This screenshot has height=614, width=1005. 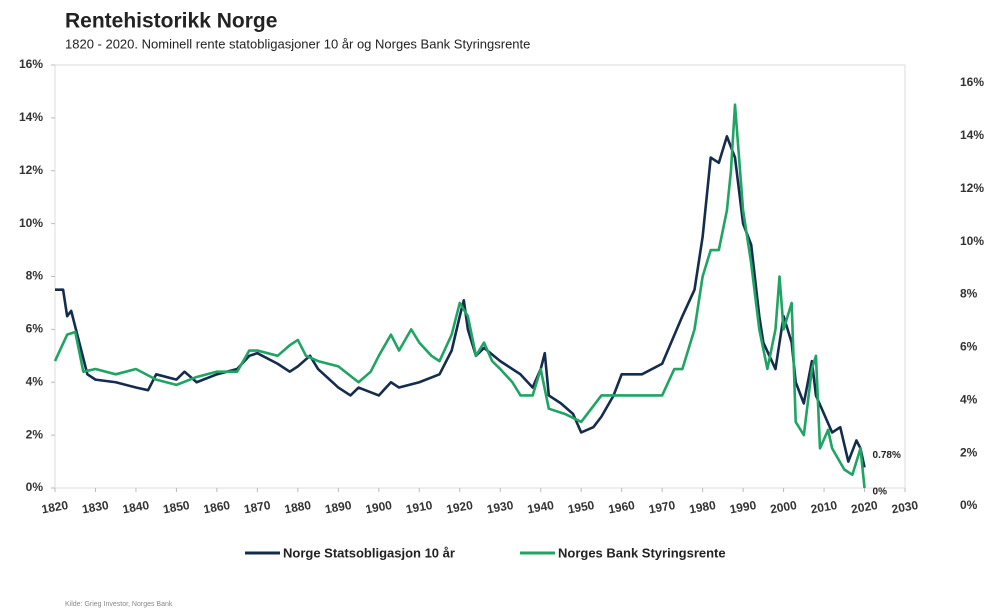 I want to click on x-tick-label: 1980, so click(x=702, y=507).